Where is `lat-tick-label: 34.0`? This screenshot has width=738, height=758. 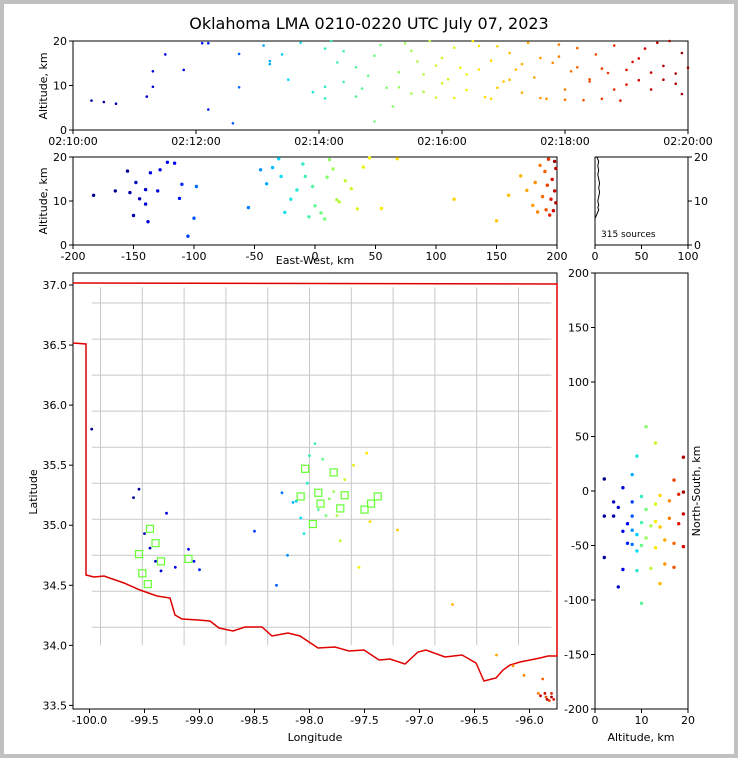
lat-tick-label: 34.0 is located at coordinates (55, 645).